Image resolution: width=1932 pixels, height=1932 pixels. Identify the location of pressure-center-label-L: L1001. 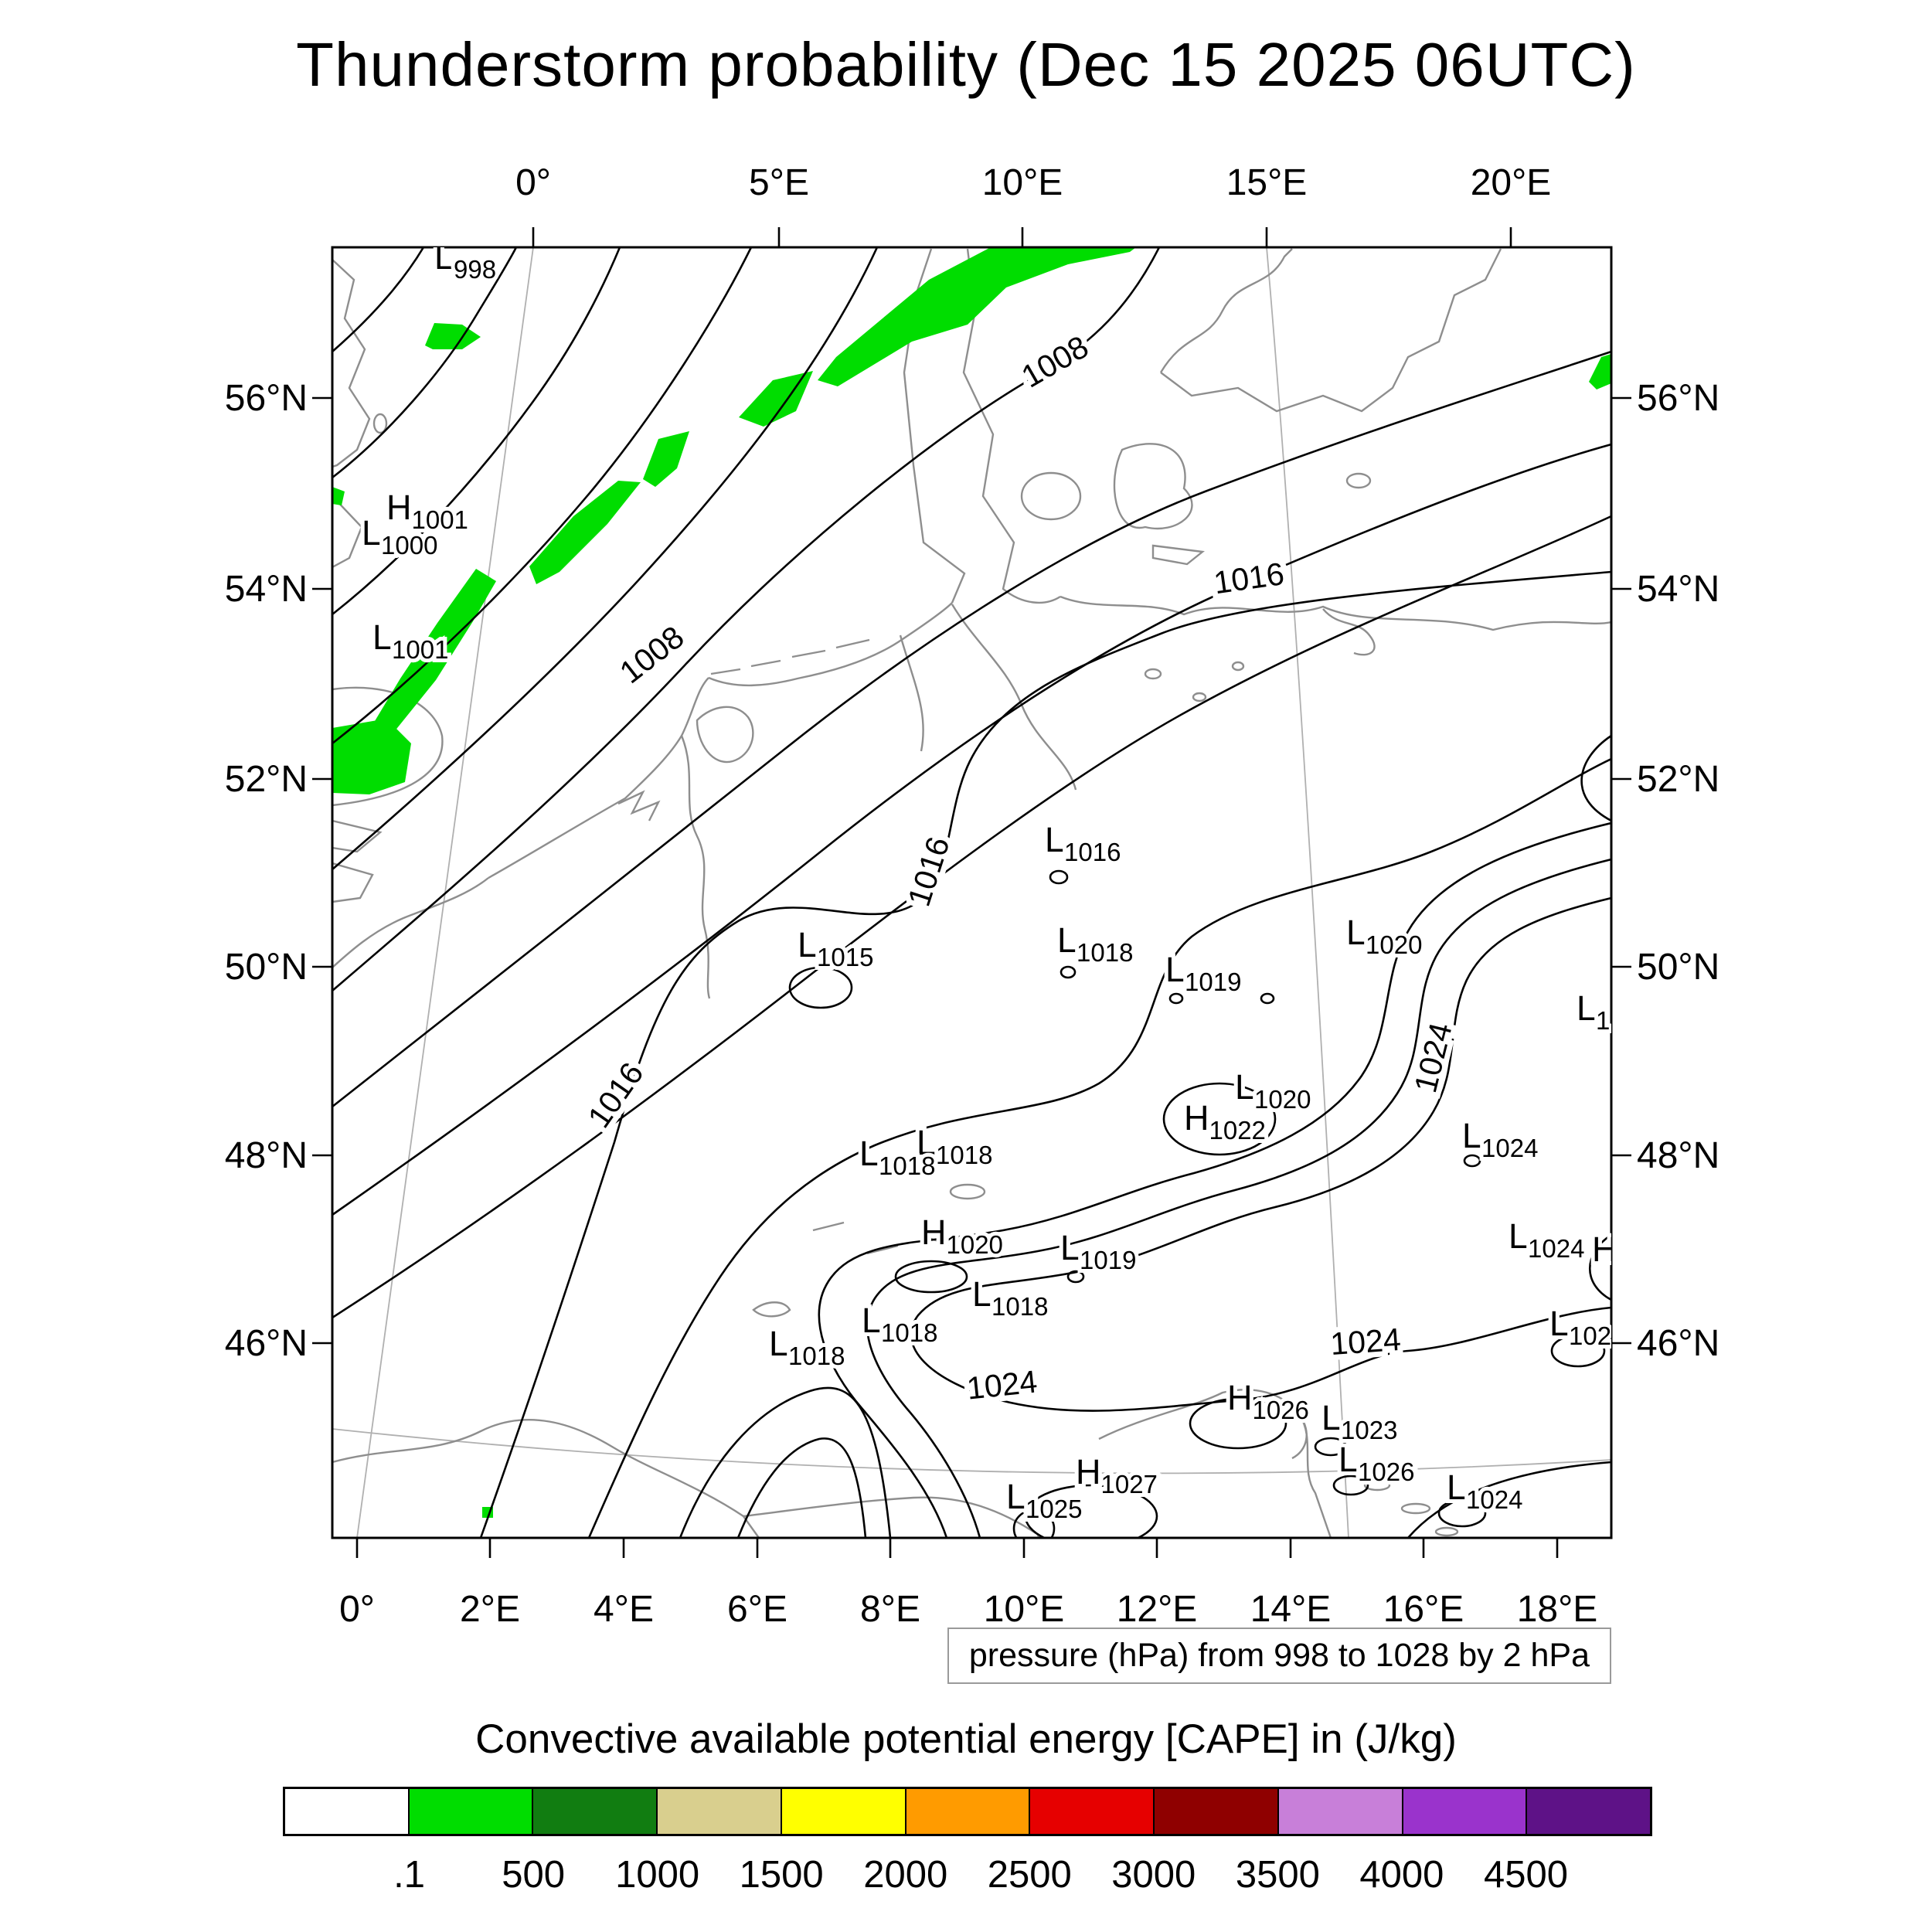
(410, 641).